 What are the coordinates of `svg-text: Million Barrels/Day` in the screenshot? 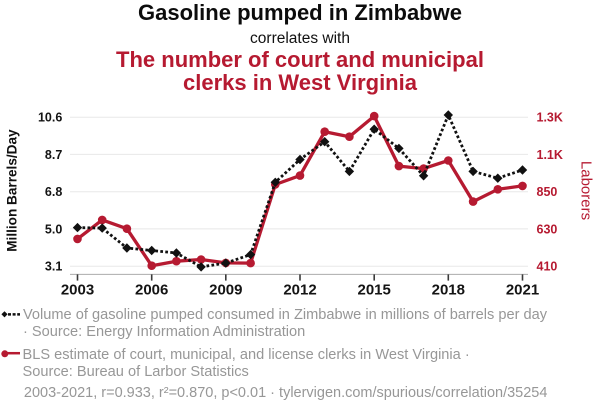 It's located at (12, 190).